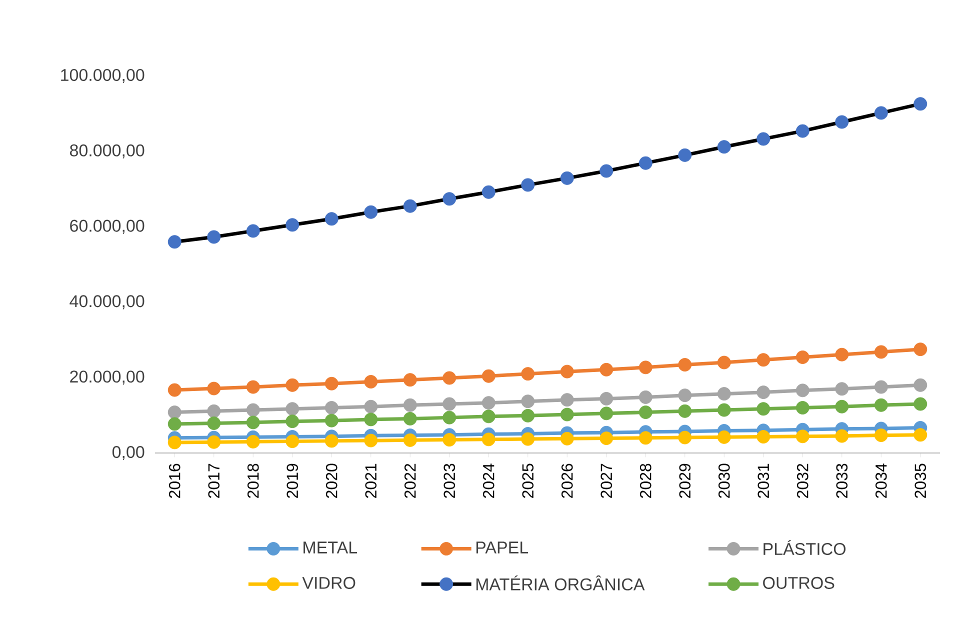 Image resolution: width=960 pixels, height=630 pixels. I want to click on y-tick-label: 40.000,00, so click(107, 302).